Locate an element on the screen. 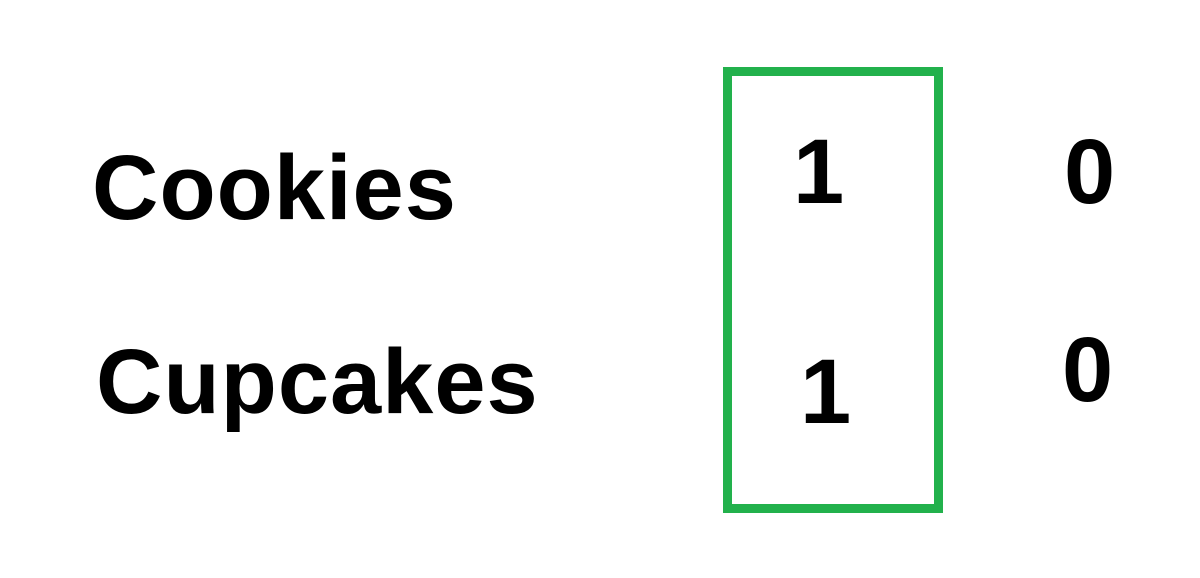 The width and height of the screenshot is (1200, 578). cell-cookies-col1: 1 is located at coordinates (819, 172).